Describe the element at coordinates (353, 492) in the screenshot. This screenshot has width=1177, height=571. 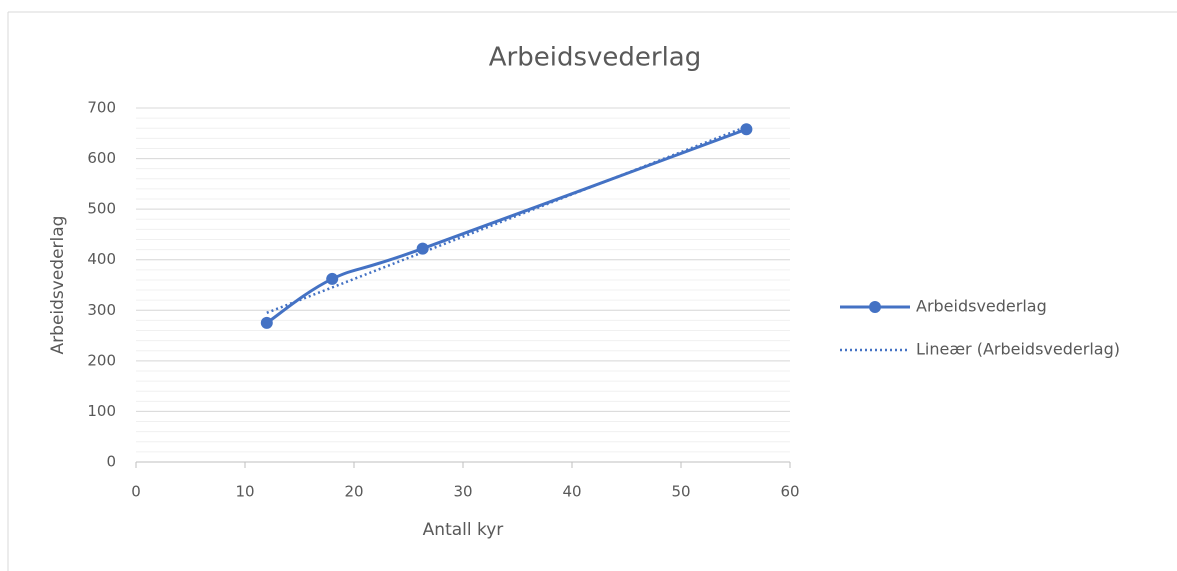
I see `x-tick-label: 20` at that location.